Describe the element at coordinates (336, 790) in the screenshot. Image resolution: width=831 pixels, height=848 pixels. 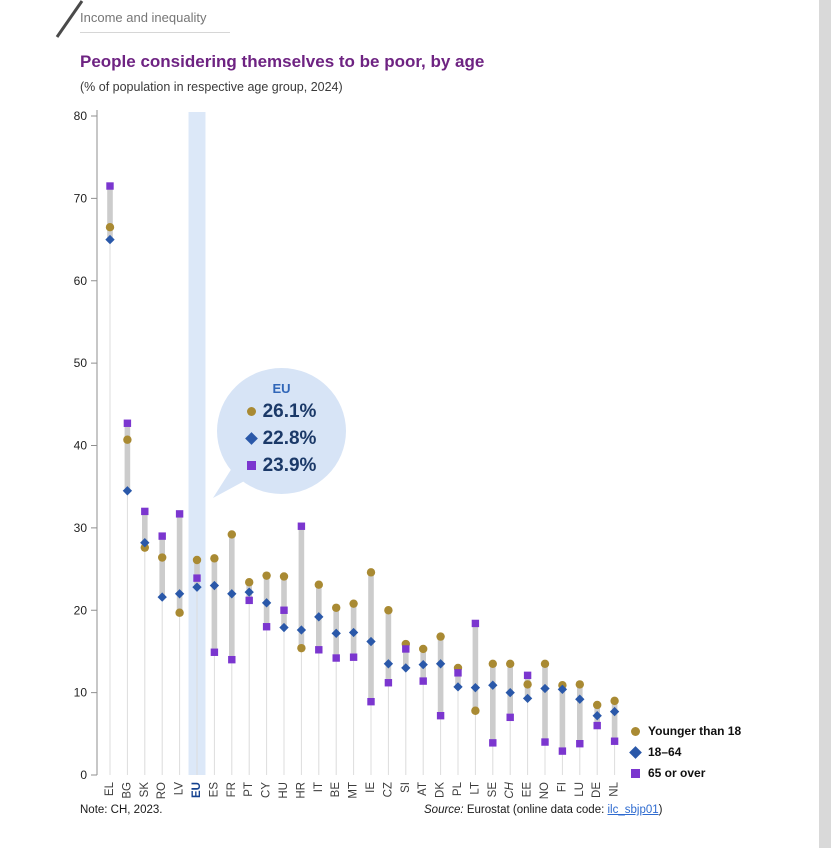
I see `x-tick-label-BE: BE` at that location.